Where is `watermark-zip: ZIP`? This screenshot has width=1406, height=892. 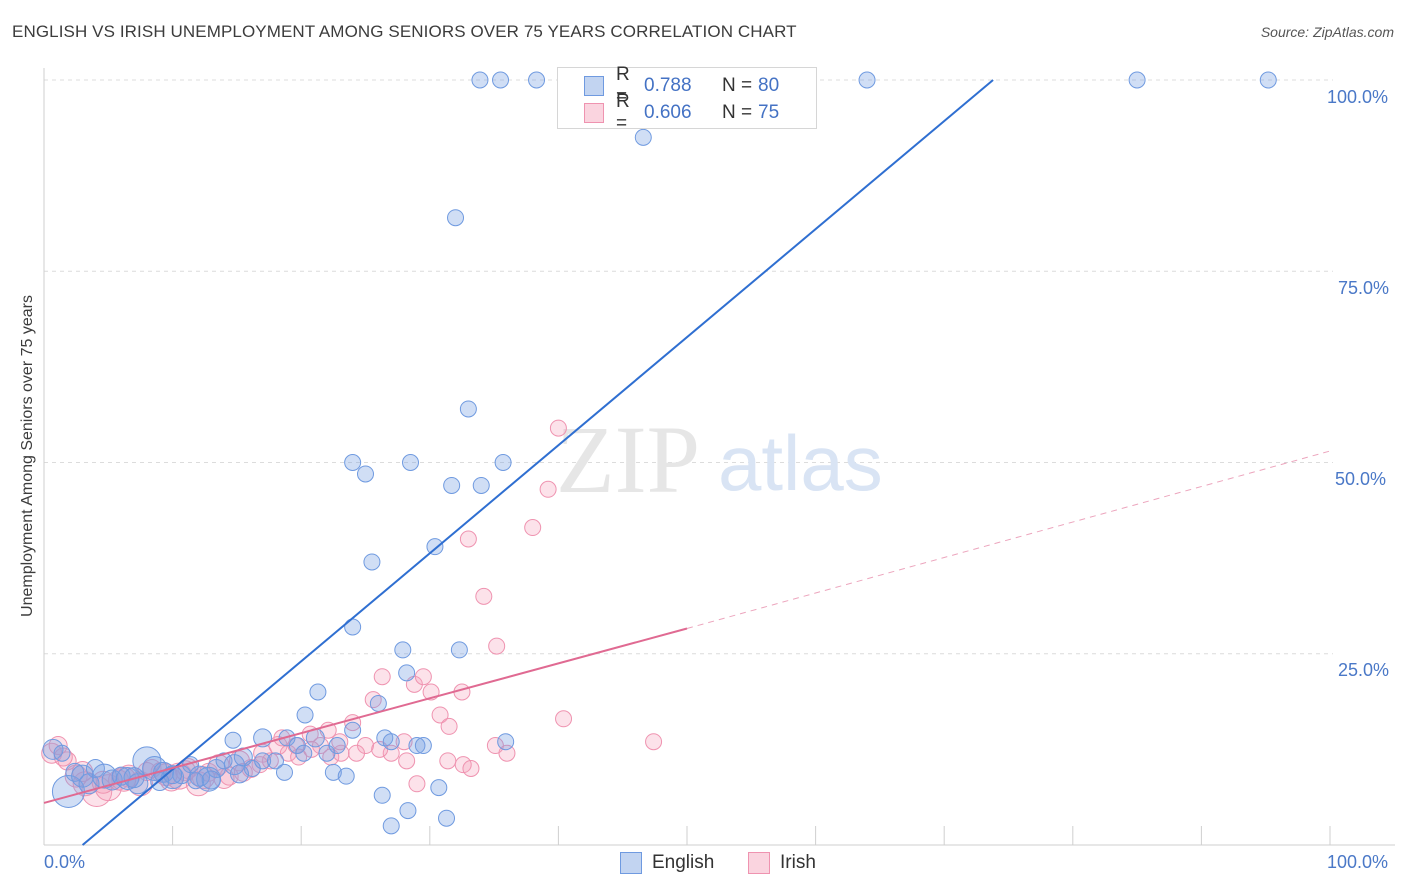
watermark-zip: ZIP is located at coordinates (628, 459).